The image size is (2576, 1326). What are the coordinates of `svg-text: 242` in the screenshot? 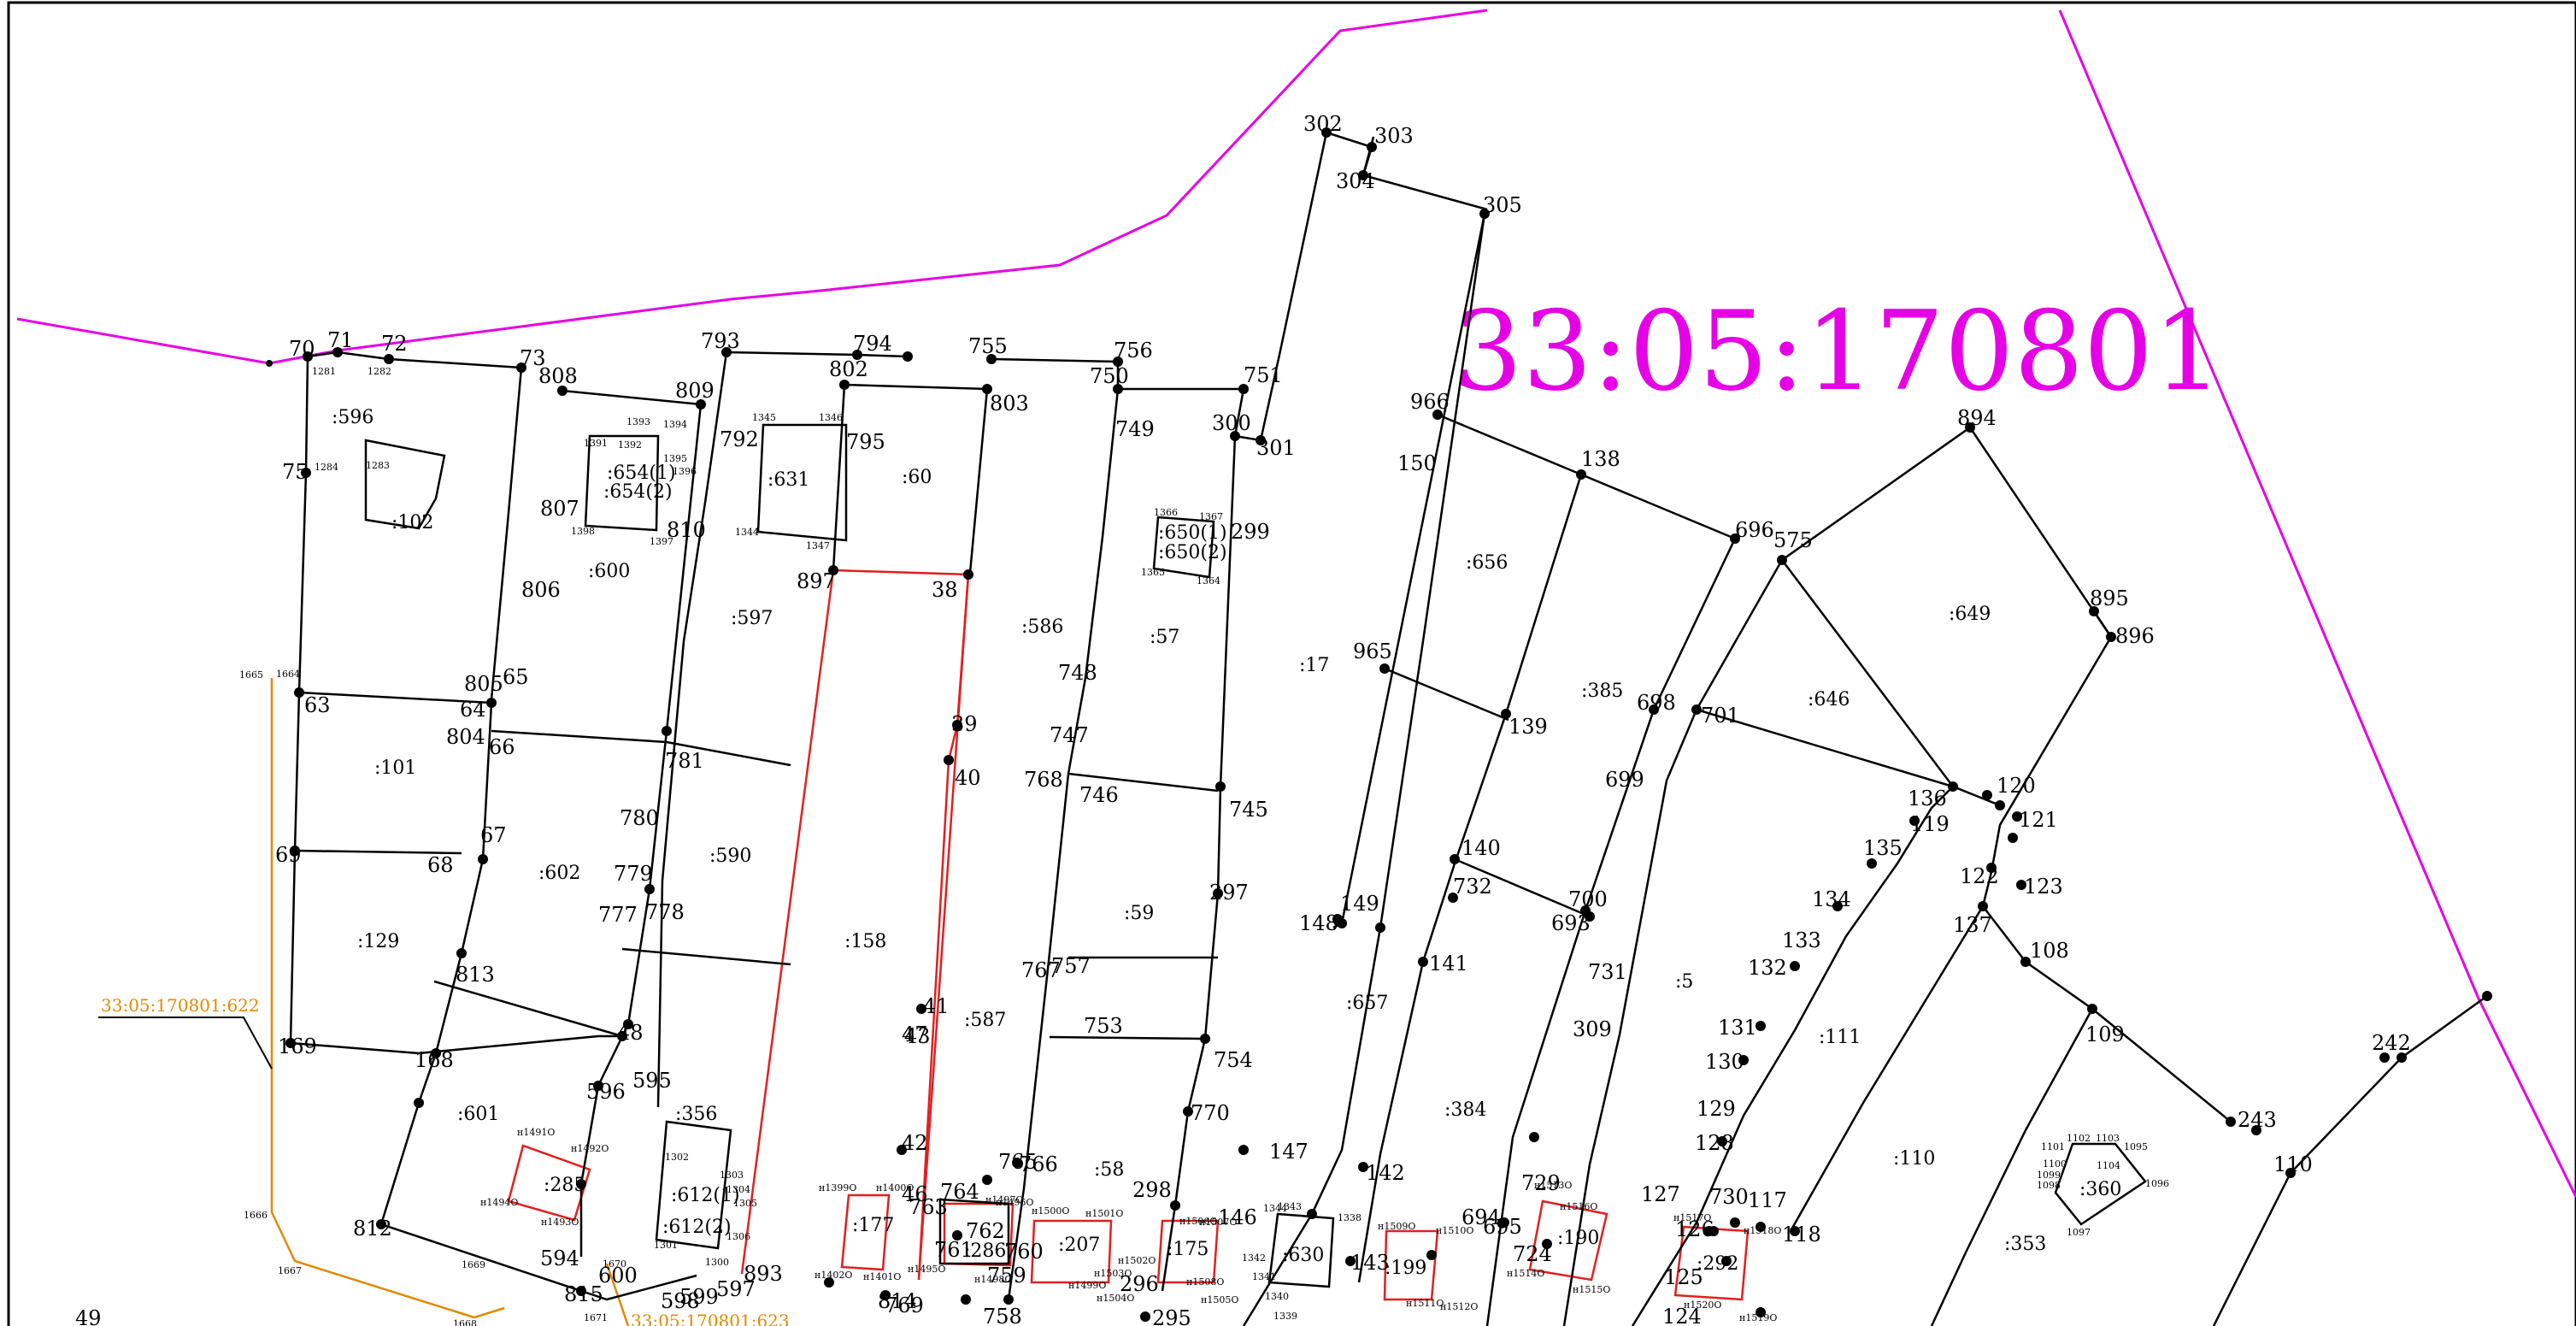 It's located at (2391, 1043).